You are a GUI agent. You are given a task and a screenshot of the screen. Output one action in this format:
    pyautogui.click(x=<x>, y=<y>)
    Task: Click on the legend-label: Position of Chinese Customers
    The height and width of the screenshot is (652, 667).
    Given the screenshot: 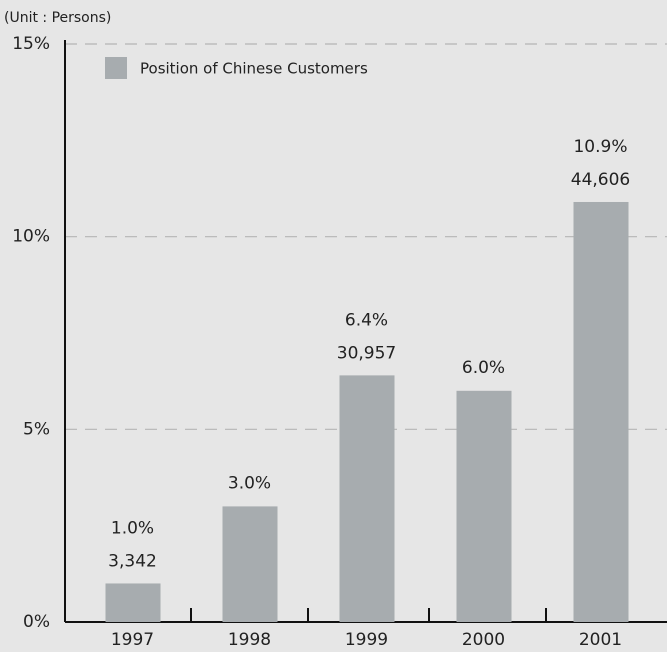 What is the action you would take?
    pyautogui.click(x=254, y=69)
    